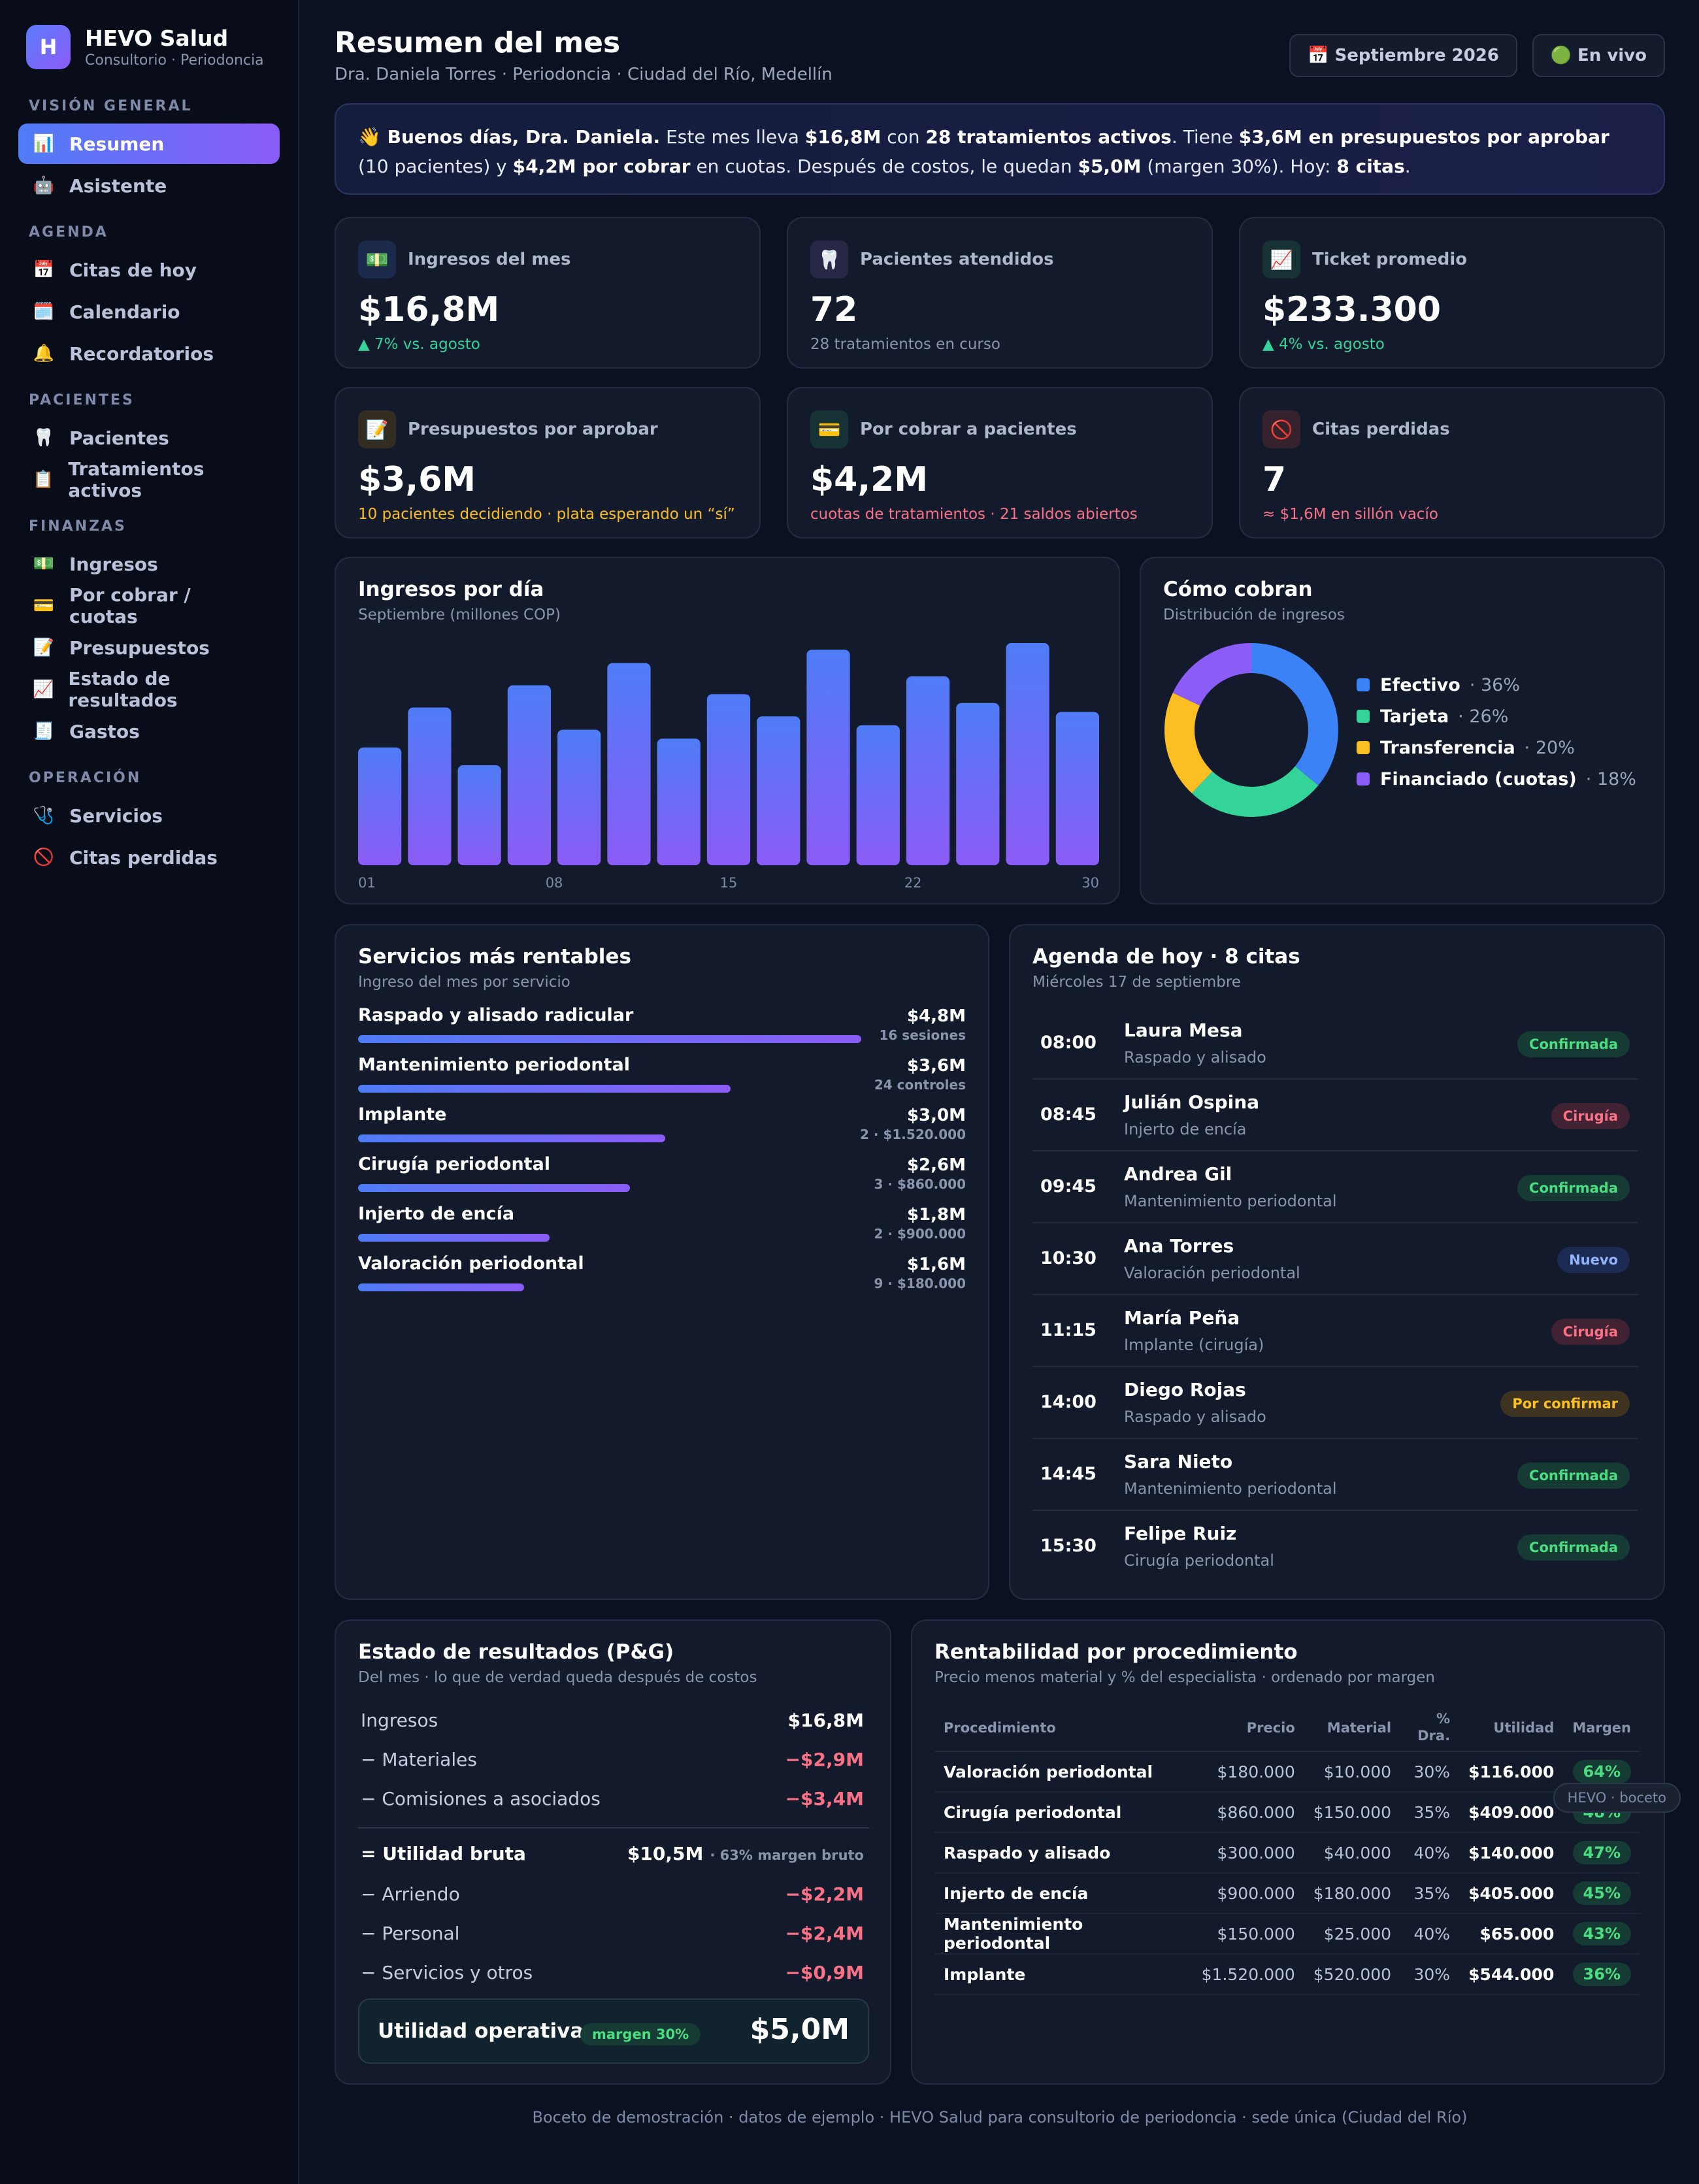  What do you see at coordinates (149, 731) in the screenshot?
I see `sidebar-item: 🧾 Gastos` at bounding box center [149, 731].